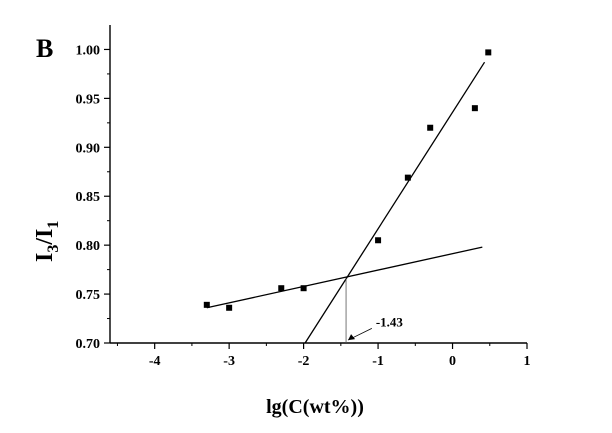 This screenshot has height=433, width=612. Describe the element at coordinates (344, 277) in the screenshot. I see `fit-line` at that location.